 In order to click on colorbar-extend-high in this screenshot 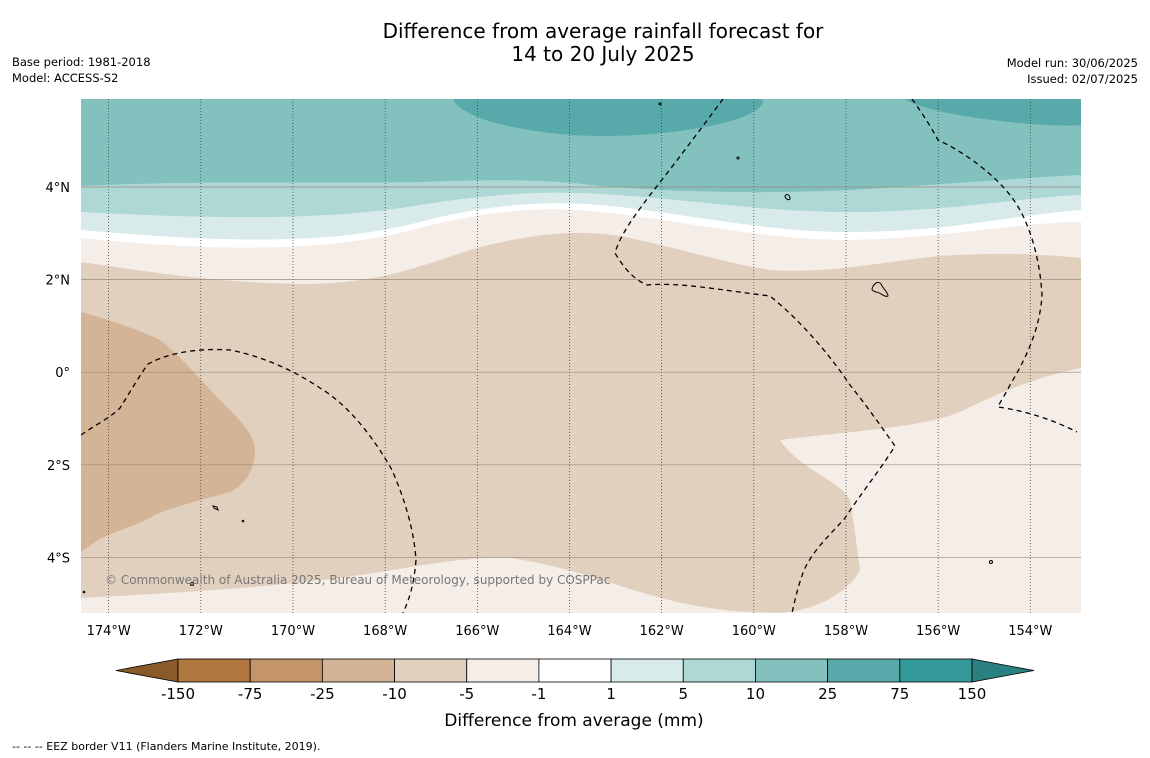, I will do `click(1003, 670)`.